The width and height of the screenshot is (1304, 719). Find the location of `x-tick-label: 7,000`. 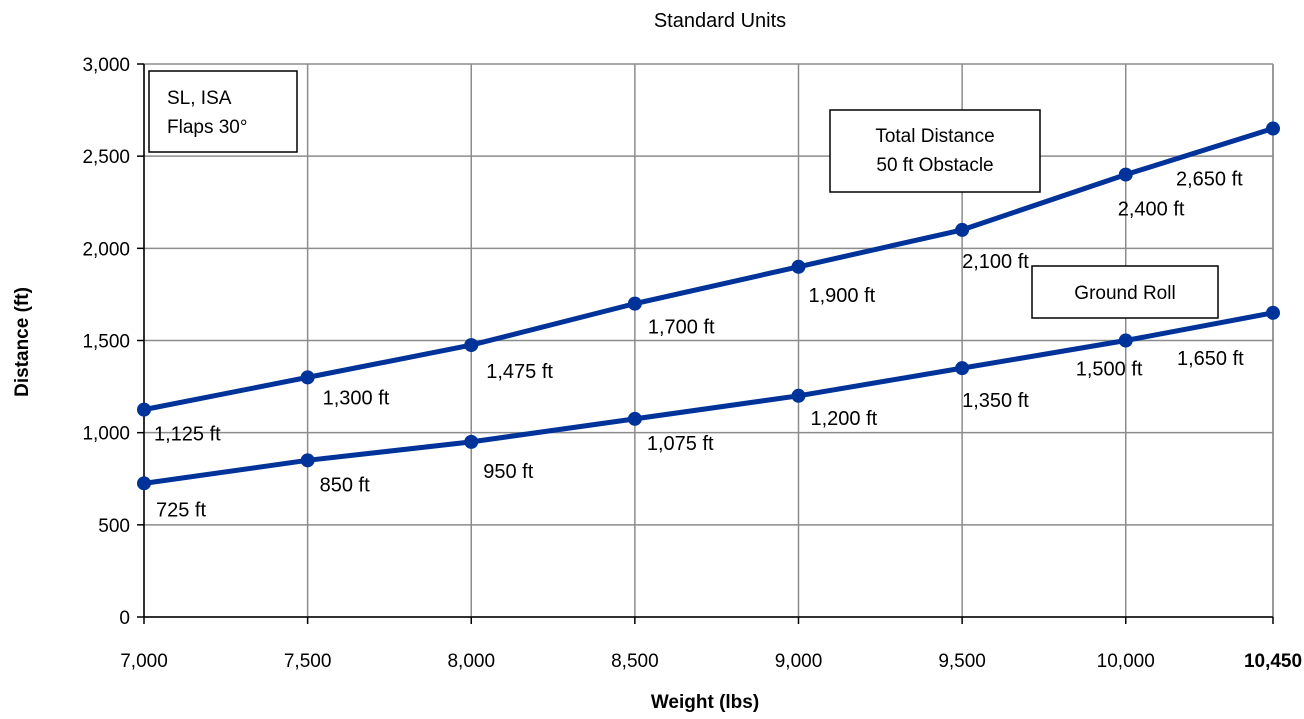

x-tick-label: 7,000 is located at coordinates (144, 661).